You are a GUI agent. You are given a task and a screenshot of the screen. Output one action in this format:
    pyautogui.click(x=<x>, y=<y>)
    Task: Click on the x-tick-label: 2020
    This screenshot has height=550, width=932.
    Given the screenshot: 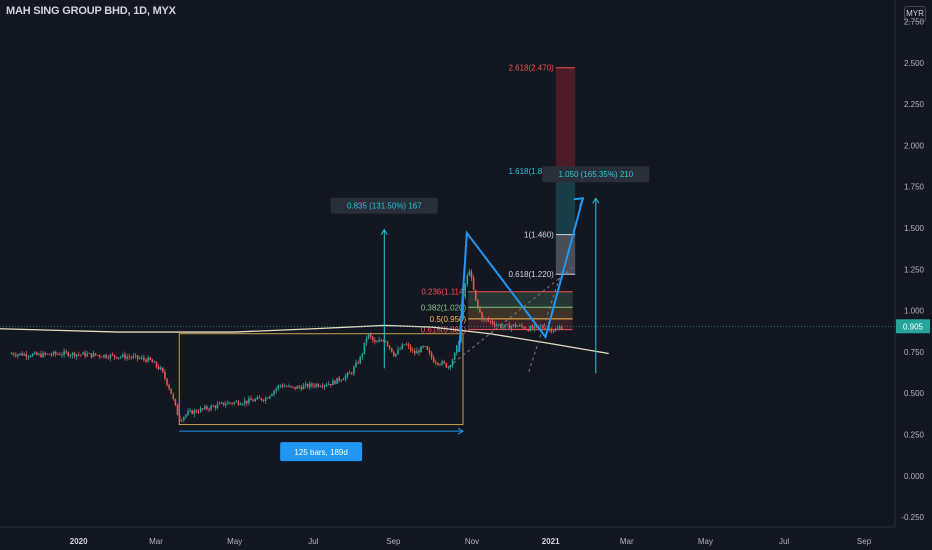 What is the action you would take?
    pyautogui.click(x=79, y=541)
    